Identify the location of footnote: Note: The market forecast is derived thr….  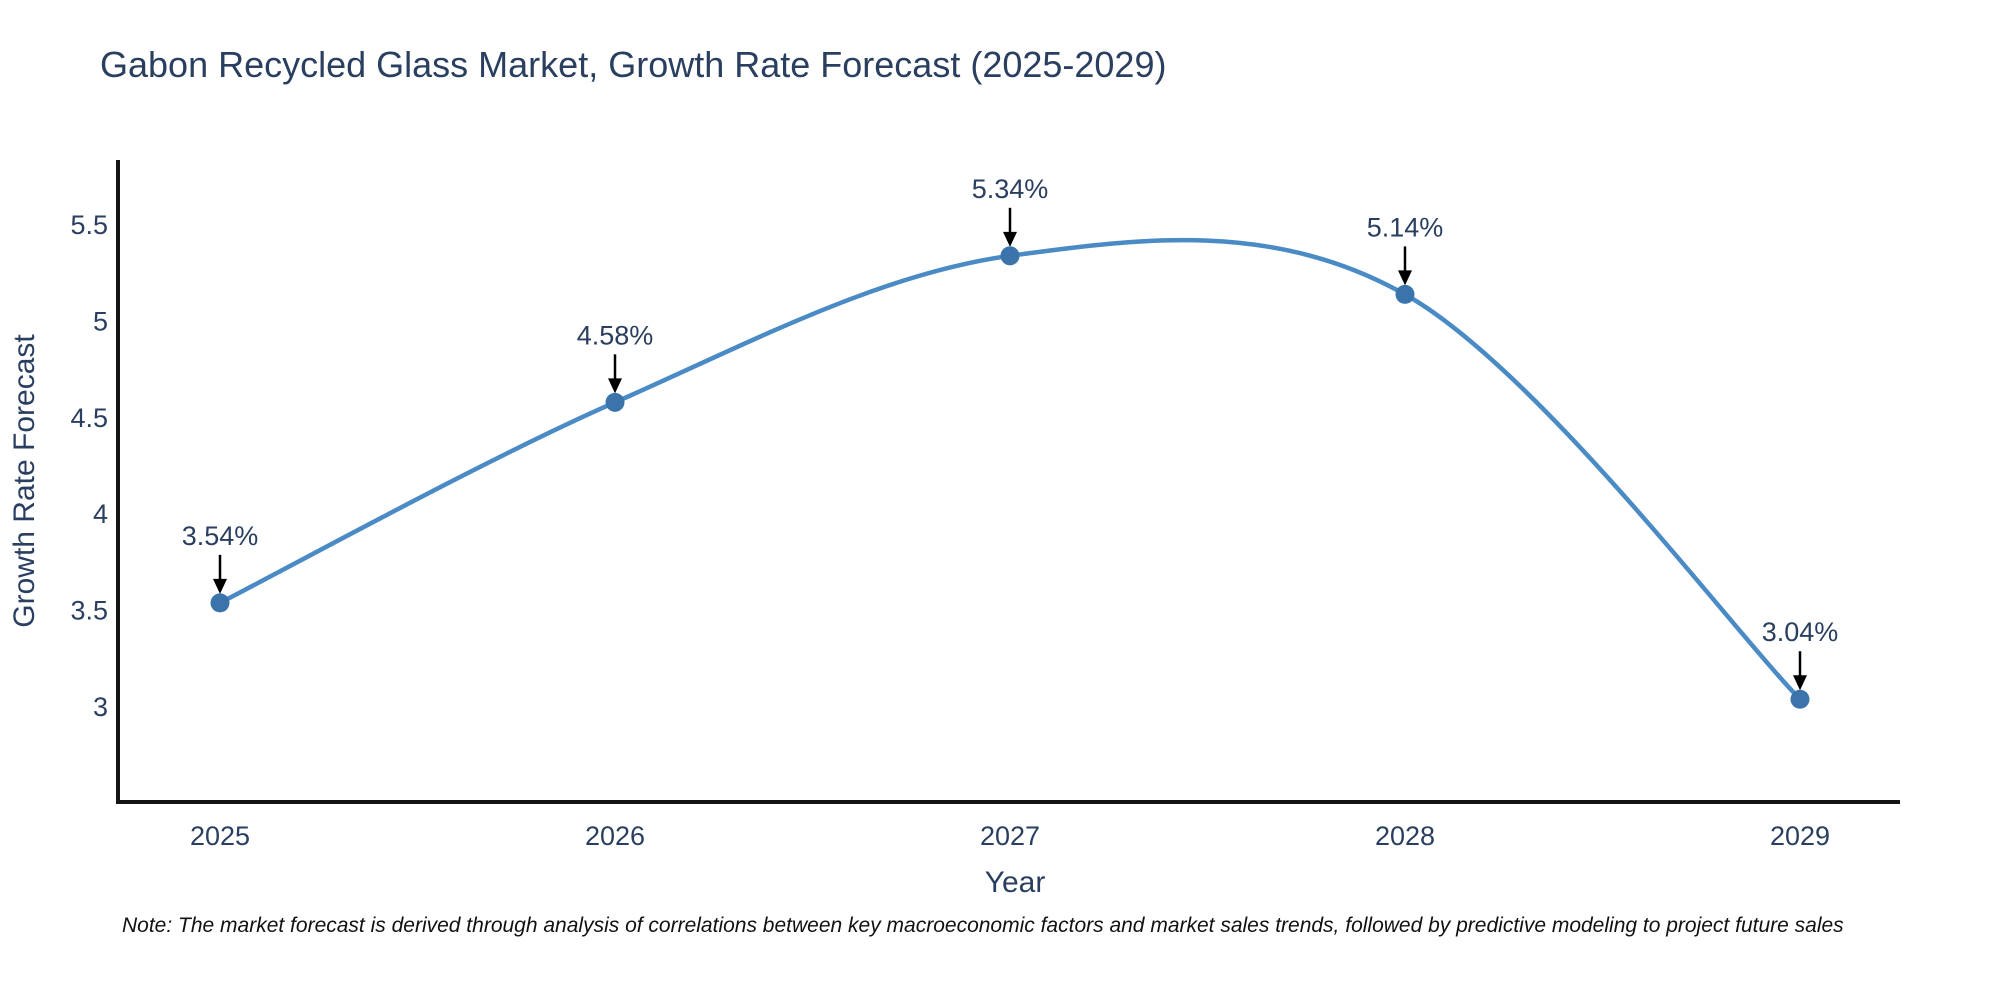
(983, 925).